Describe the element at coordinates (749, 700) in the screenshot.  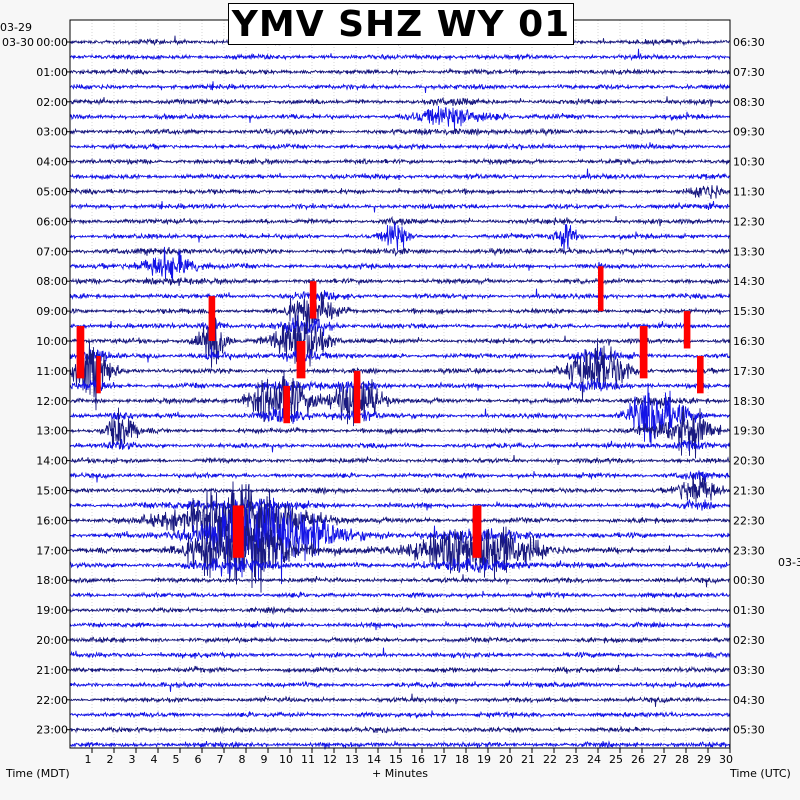
I see `right-hour-label: 04:30` at that location.